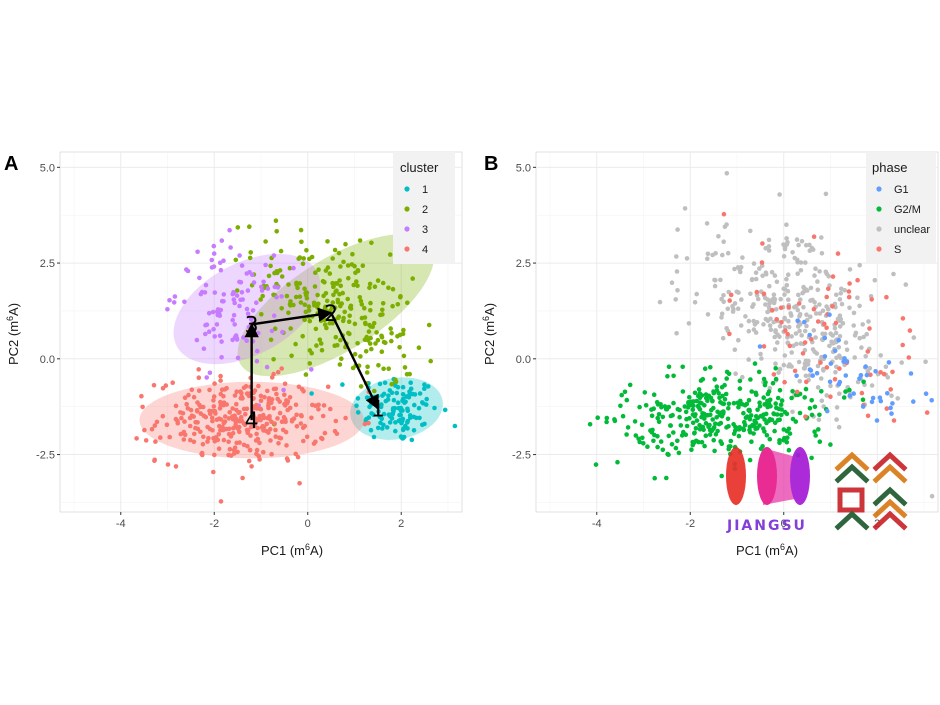 The height and width of the screenshot is (705, 940). What do you see at coordinates (736, 476) in the screenshot?
I see `logo-red-petal` at bounding box center [736, 476].